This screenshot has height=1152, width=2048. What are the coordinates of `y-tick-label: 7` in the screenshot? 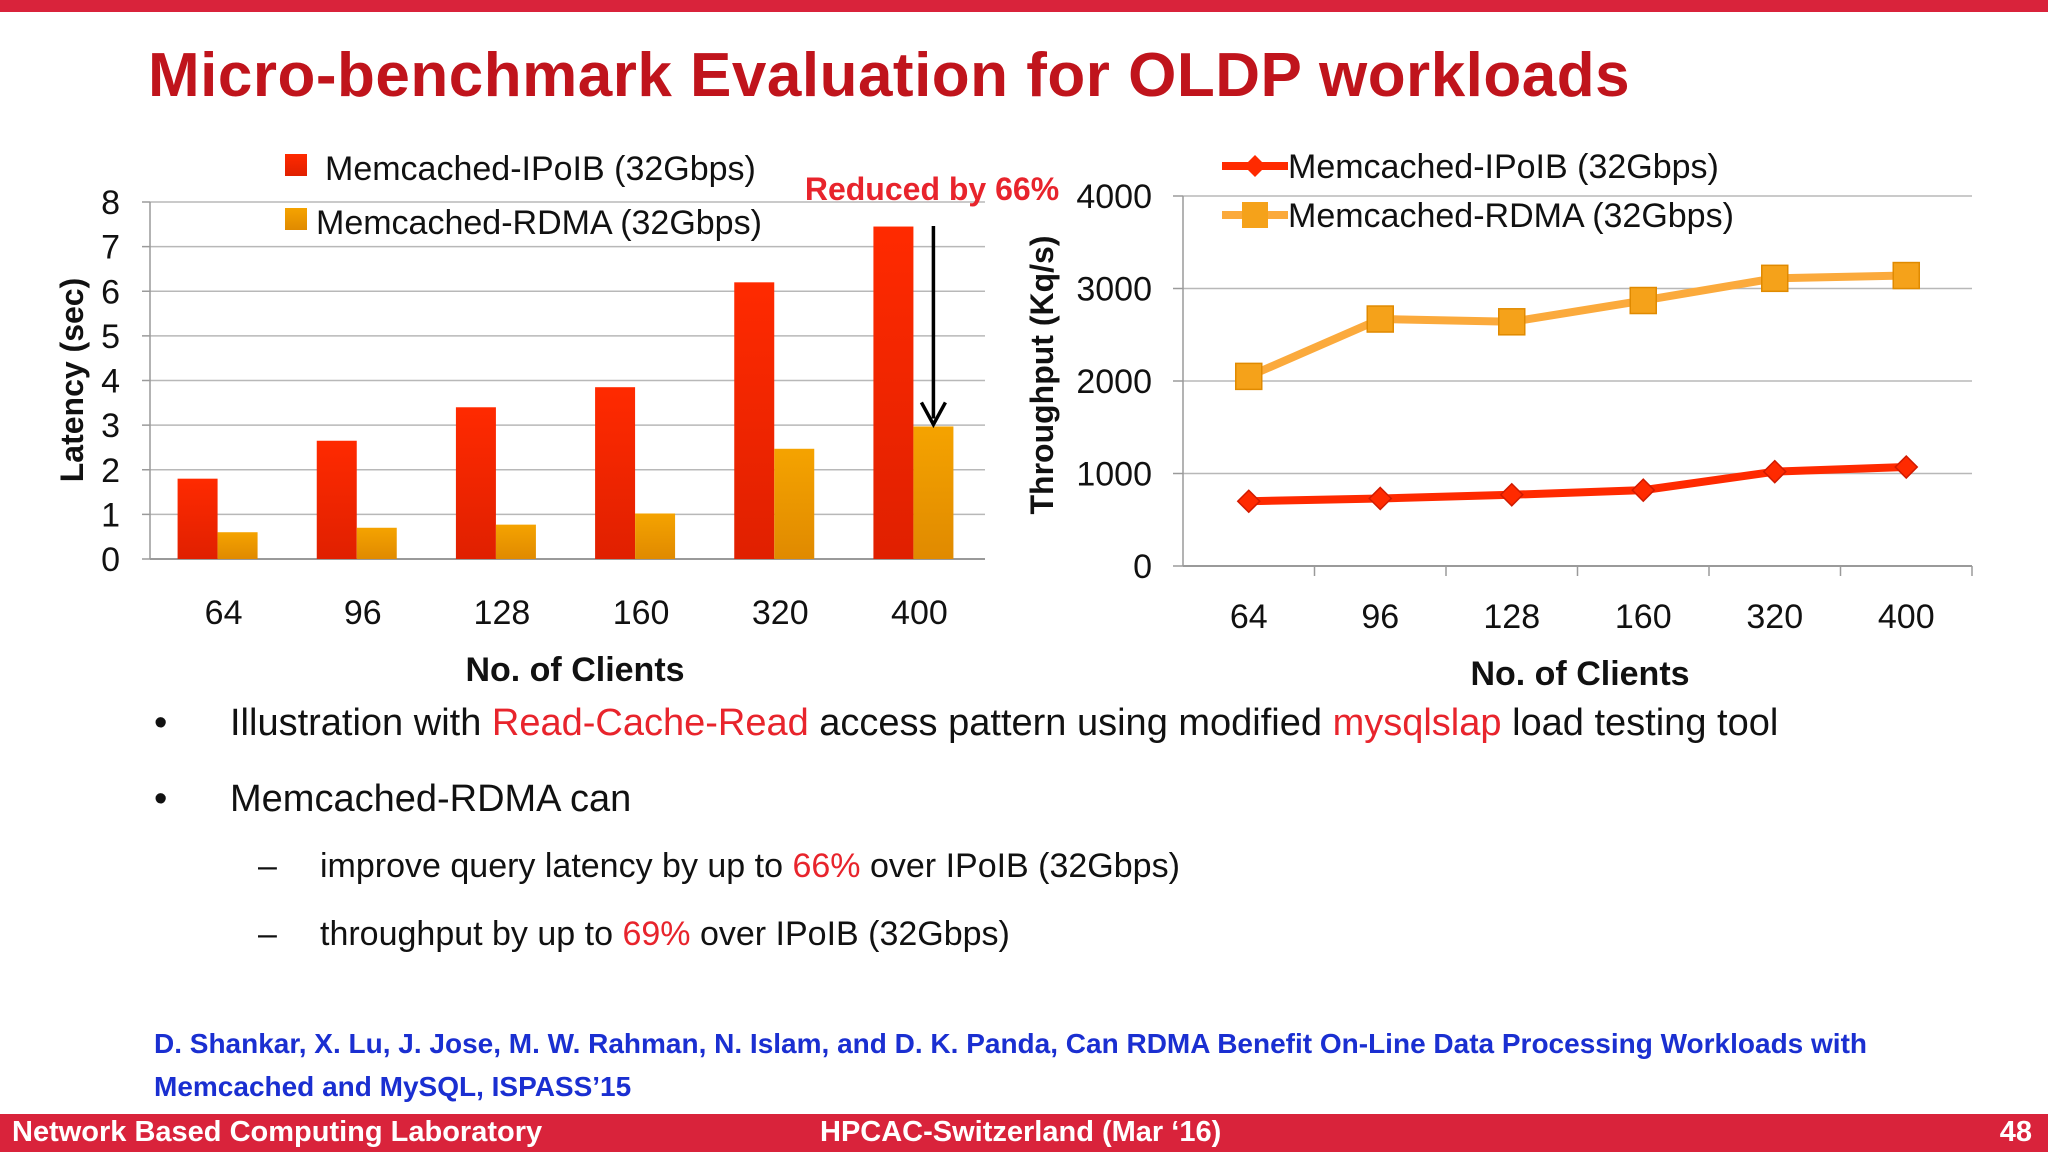 It's located at (110, 248).